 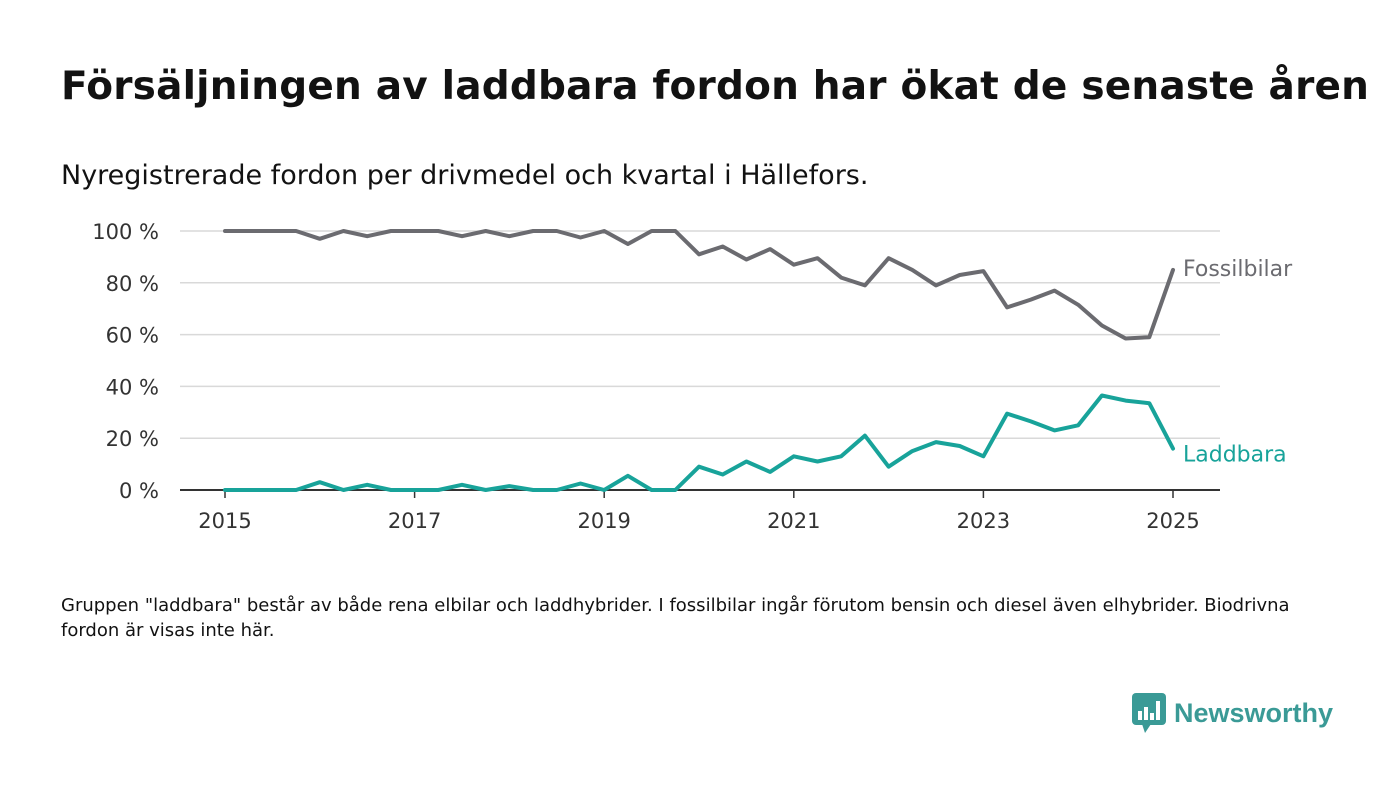 What do you see at coordinates (132, 284) in the screenshot?
I see `y-tick-label: 80 %` at bounding box center [132, 284].